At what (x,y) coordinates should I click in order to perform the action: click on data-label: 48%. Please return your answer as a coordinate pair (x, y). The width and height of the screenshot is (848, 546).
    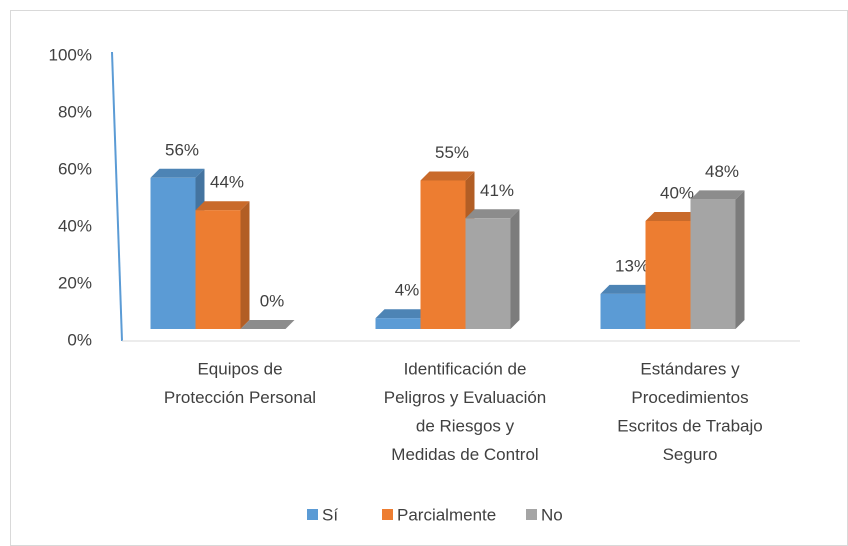
    Looking at the image, I should click on (722, 171).